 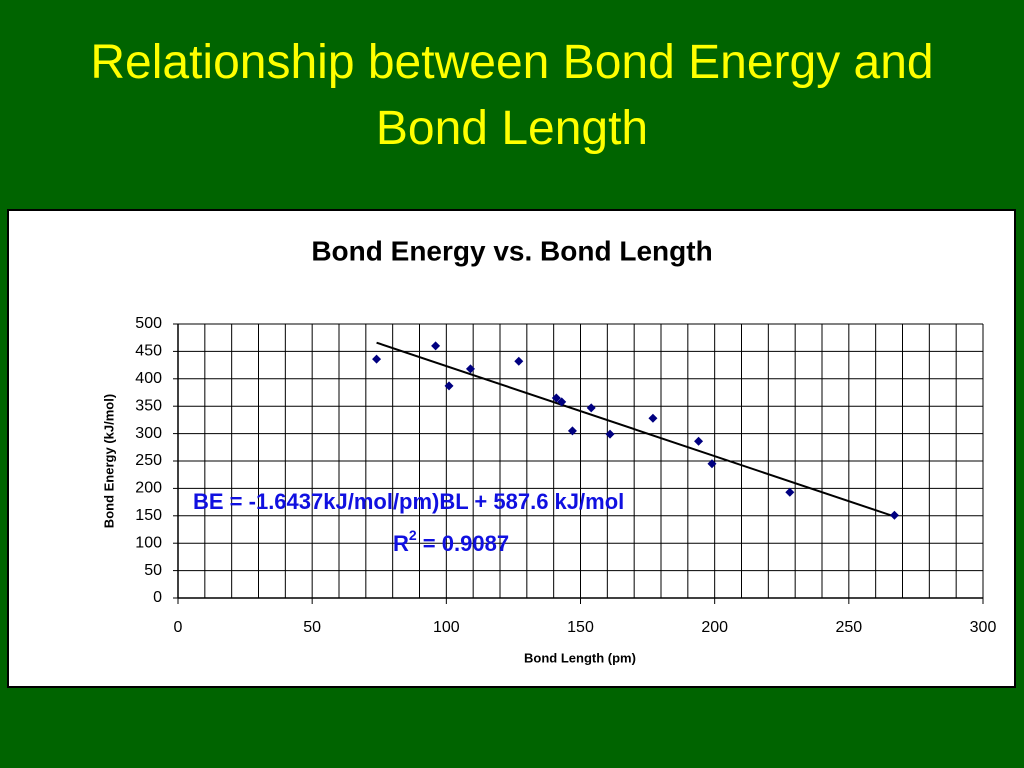 What do you see at coordinates (148, 460) in the screenshot?
I see `y-tick-label: 250` at bounding box center [148, 460].